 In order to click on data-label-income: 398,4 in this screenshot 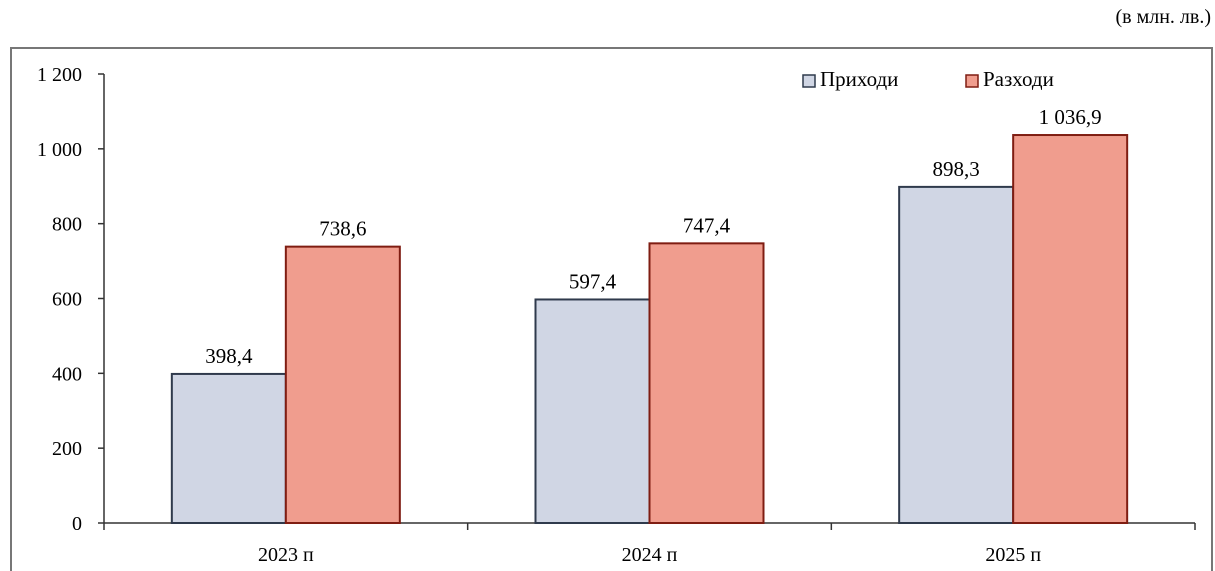, I will do `click(229, 356)`.